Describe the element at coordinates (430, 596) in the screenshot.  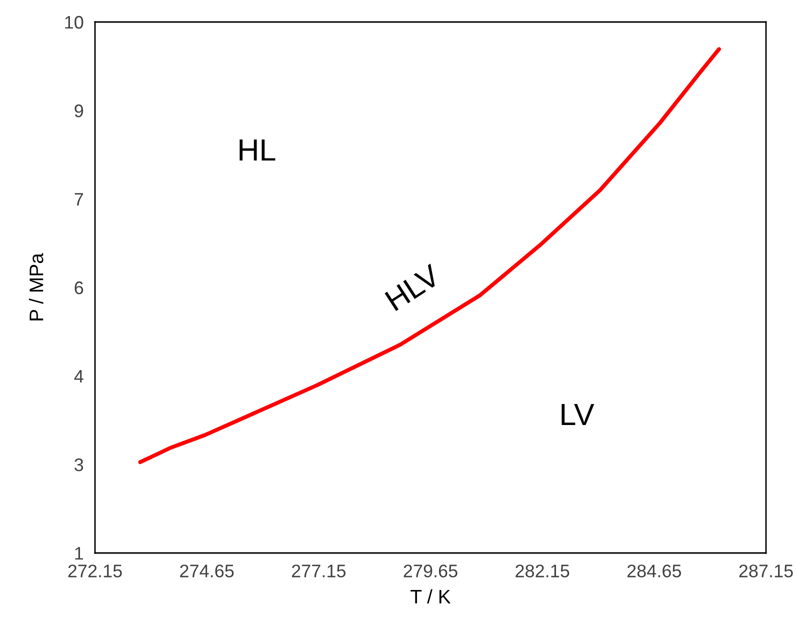
I see `x-axis-title: T / K` at that location.